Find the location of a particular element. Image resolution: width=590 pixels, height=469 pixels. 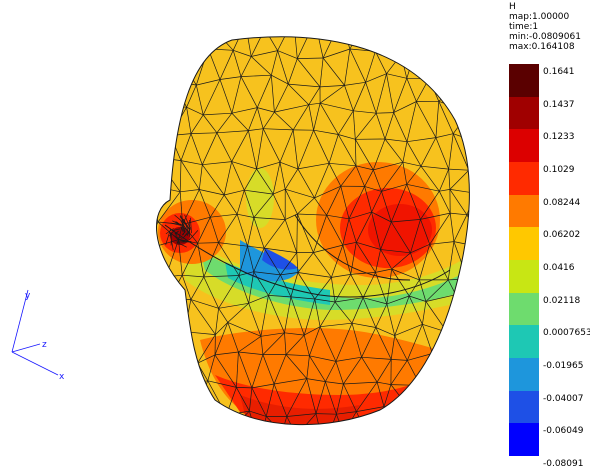

legend-tick-label: 0.02118 is located at coordinates (561, 301).